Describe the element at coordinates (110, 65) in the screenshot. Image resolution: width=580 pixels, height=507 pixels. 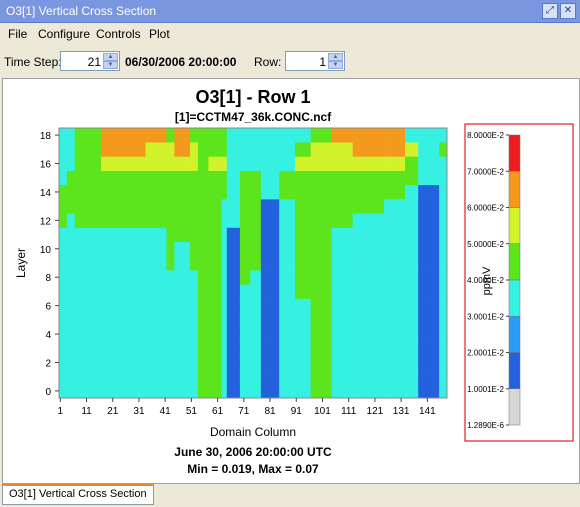
I see `timestep-down-icon: ▼` at that location.